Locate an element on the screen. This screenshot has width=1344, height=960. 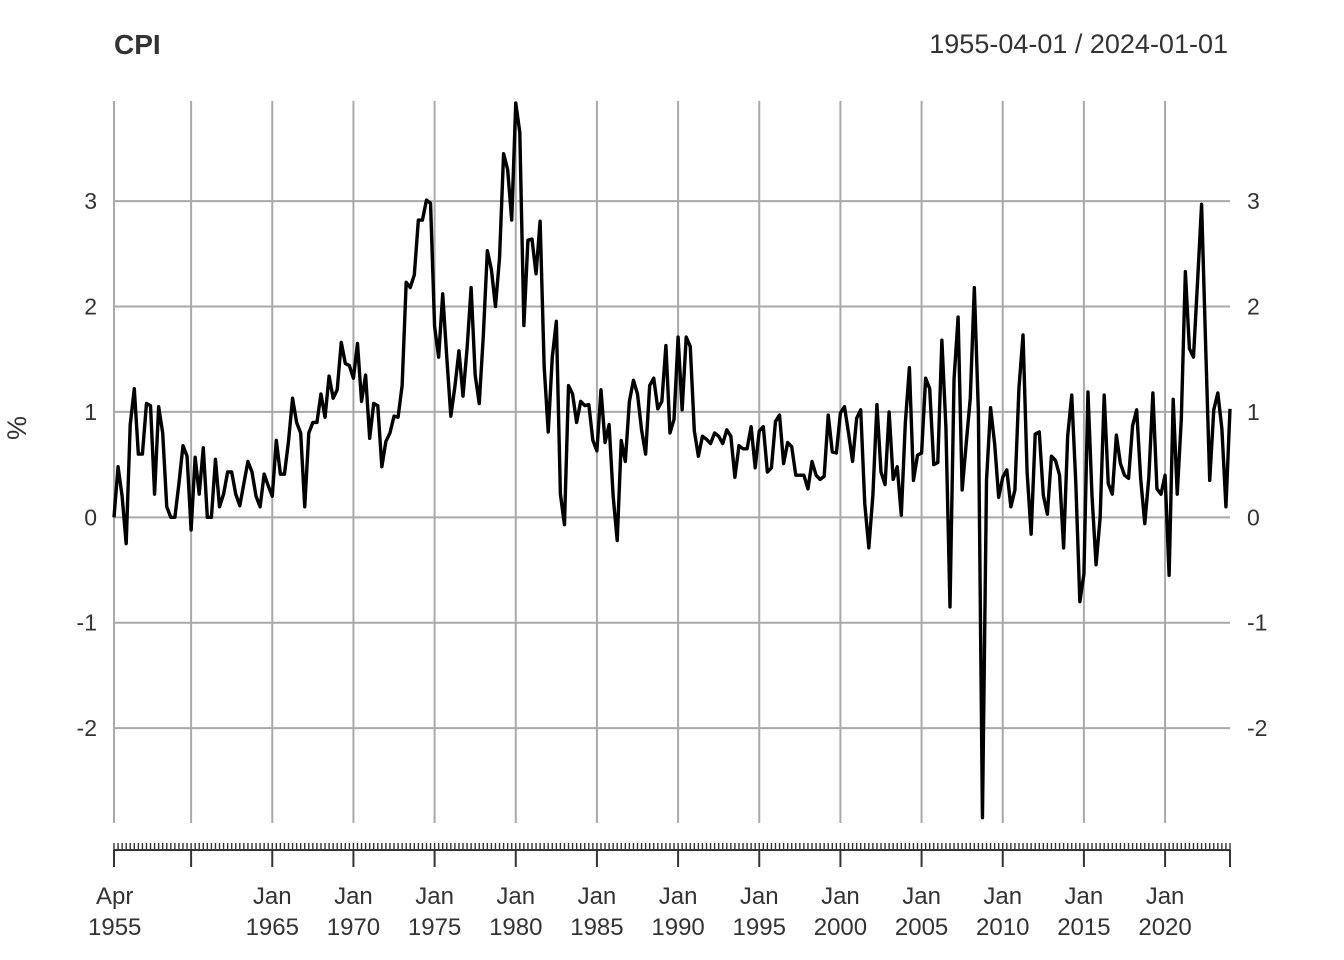
x-axis is located at coordinates (672, 855).